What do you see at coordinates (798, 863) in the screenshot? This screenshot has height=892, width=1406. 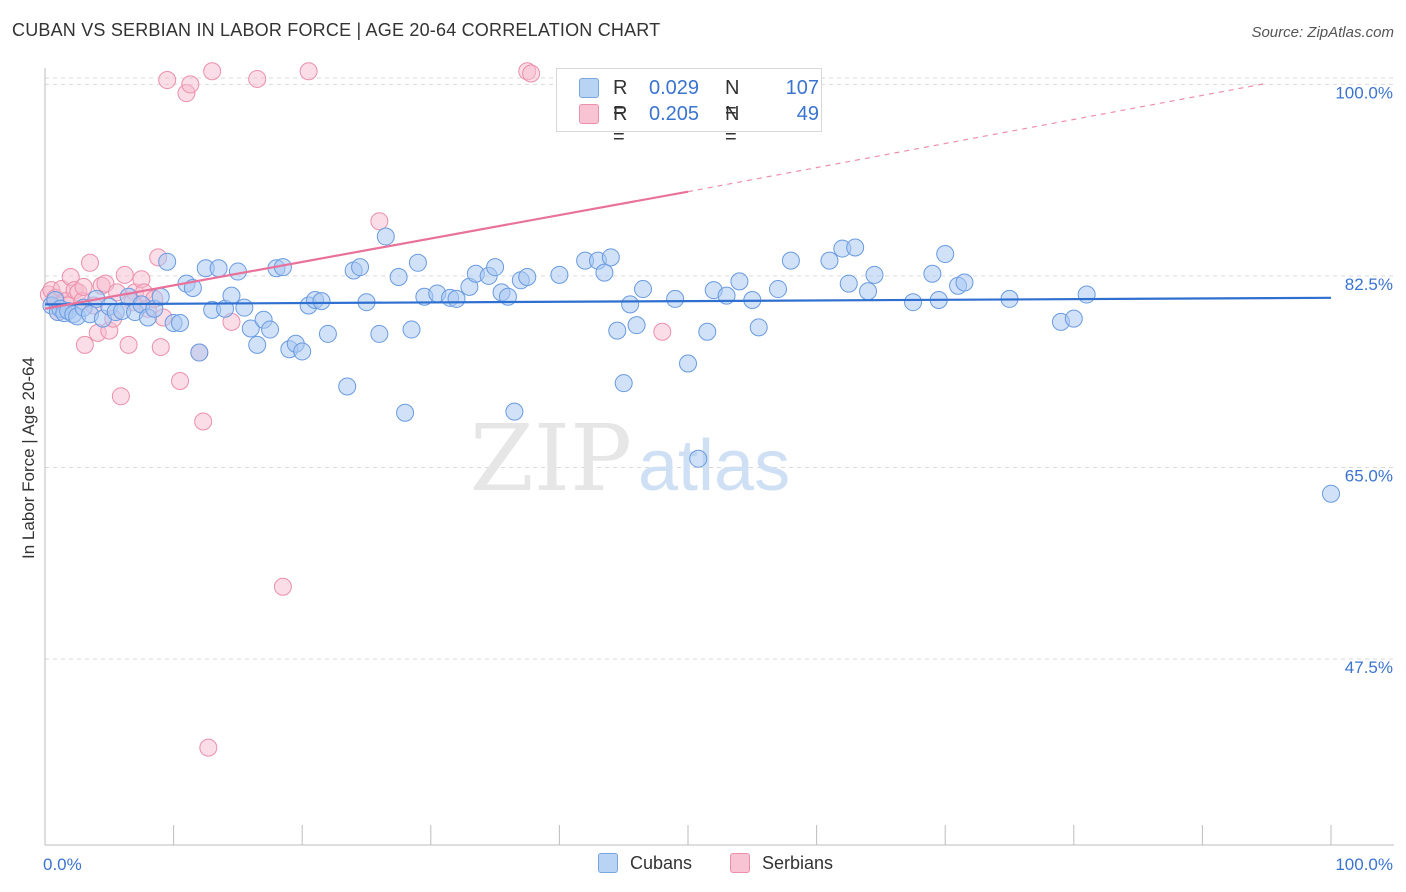 I see `serbians-legend-label: Serbians` at bounding box center [798, 863].